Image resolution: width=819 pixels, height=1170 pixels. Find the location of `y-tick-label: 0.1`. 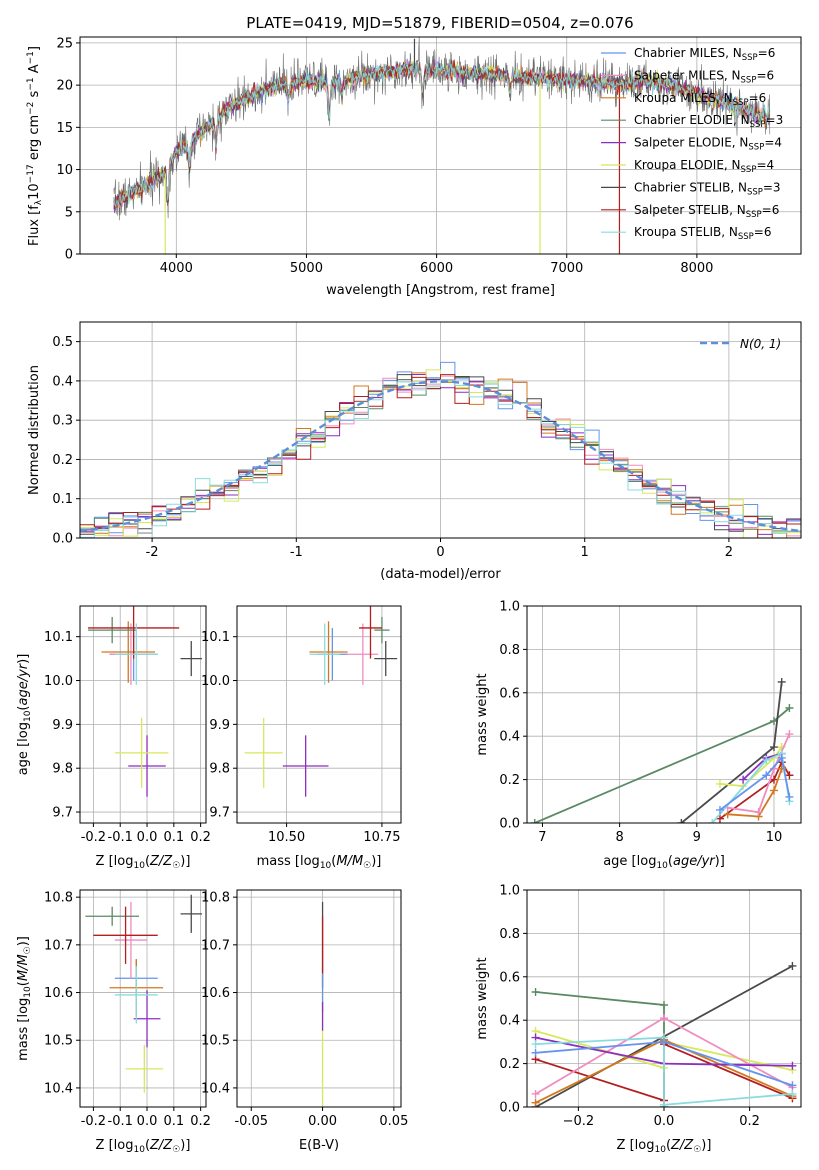

y-tick-label: 0.1 is located at coordinates (62, 499).